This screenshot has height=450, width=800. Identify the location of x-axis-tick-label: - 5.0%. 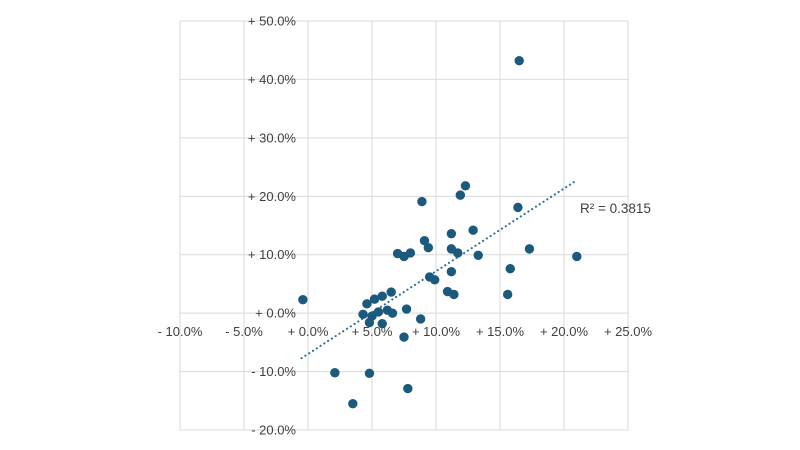
(244, 331).